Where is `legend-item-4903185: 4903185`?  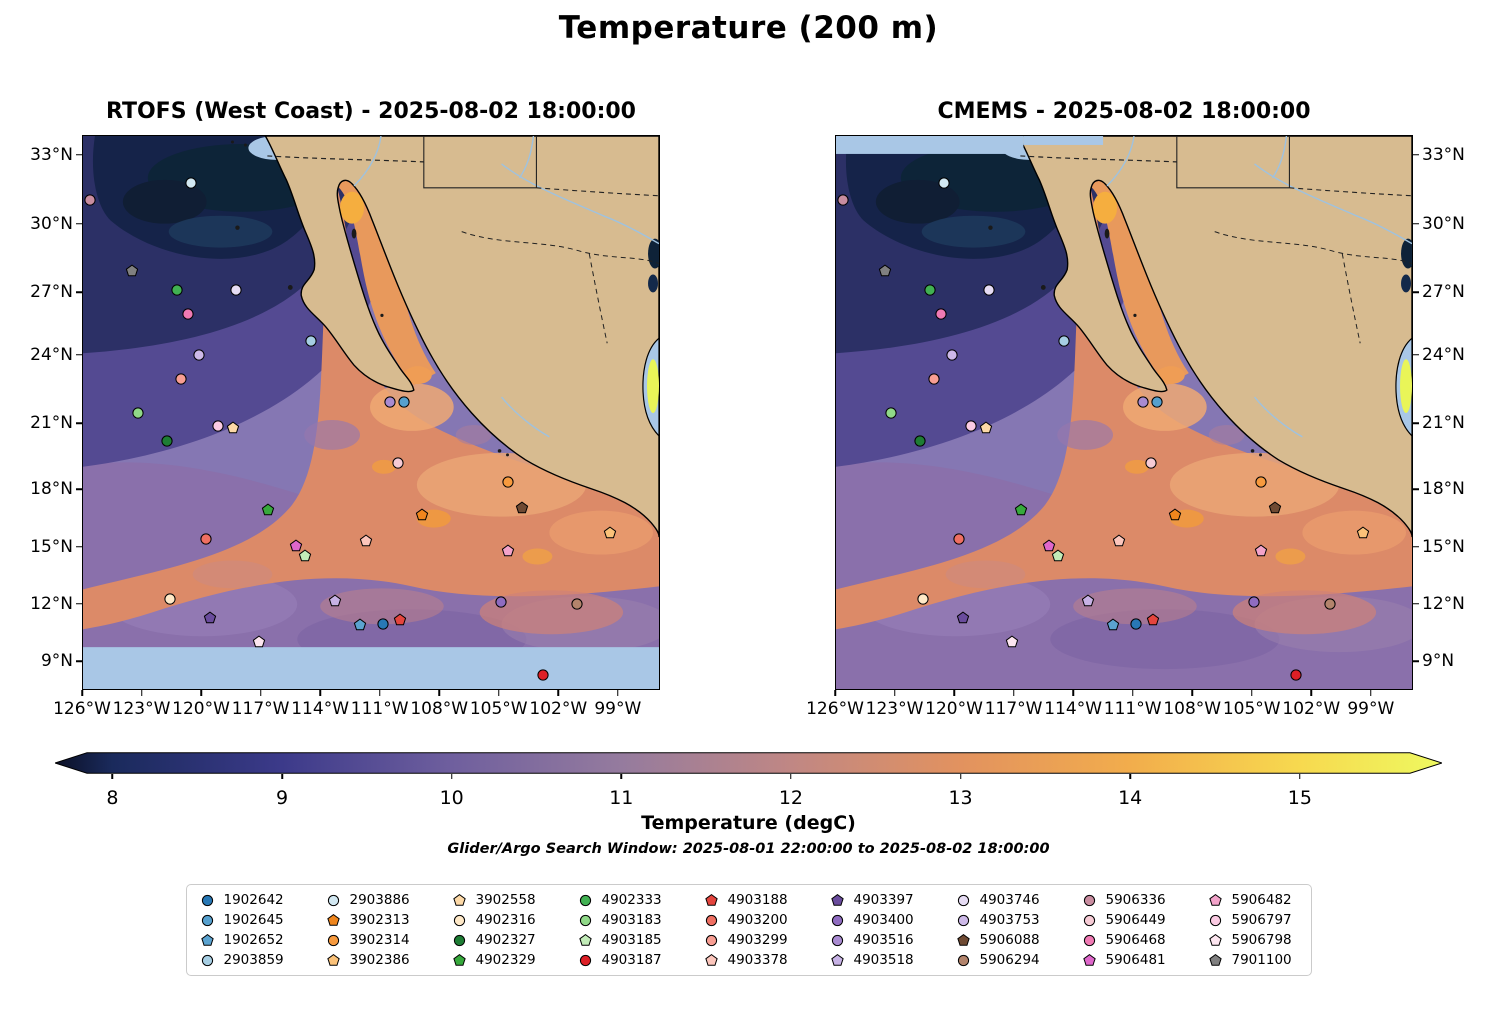 legend-item-4903185: 4903185 is located at coordinates (622, 940).